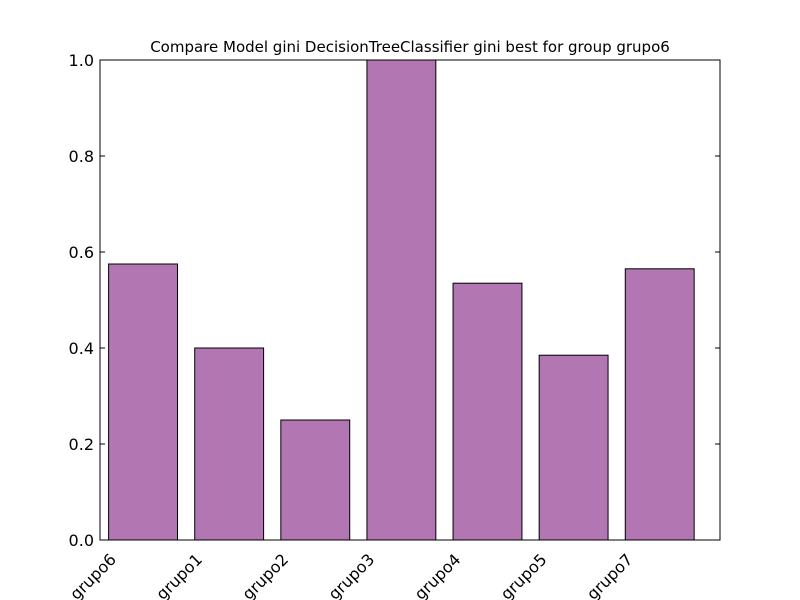 This screenshot has width=800, height=600. What do you see at coordinates (81, 252) in the screenshot?
I see `y-tick-label: 0.6` at bounding box center [81, 252].